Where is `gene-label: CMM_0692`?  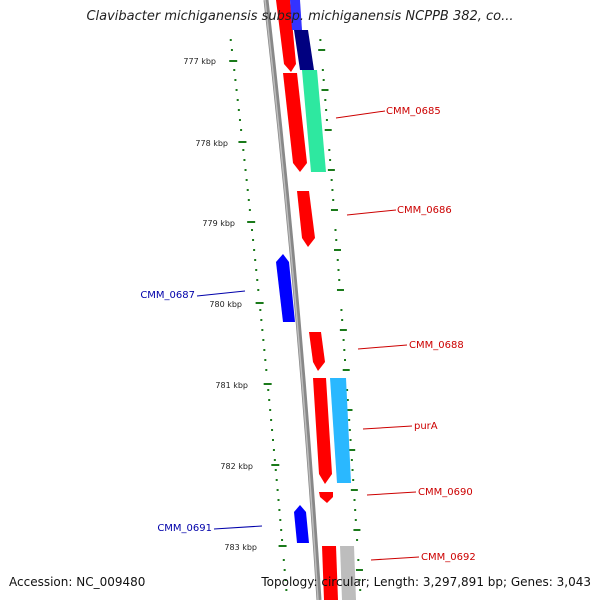
gene-label: CMM_0692 is located at coordinates (448, 557).